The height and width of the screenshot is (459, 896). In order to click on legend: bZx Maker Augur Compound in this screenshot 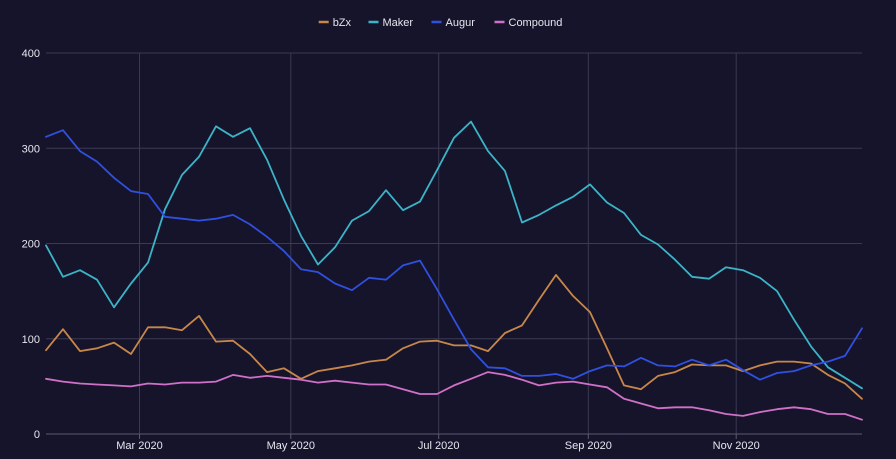, I will do `click(440, 23)`.